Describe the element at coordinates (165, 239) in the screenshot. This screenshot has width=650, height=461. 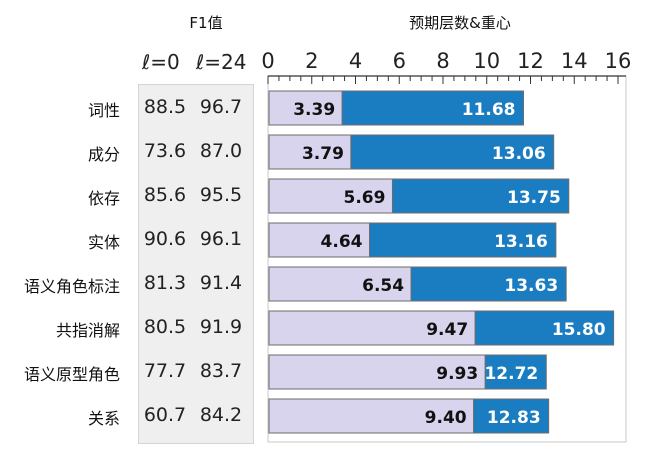
I see `f1-value-l0: 90.6` at that location.